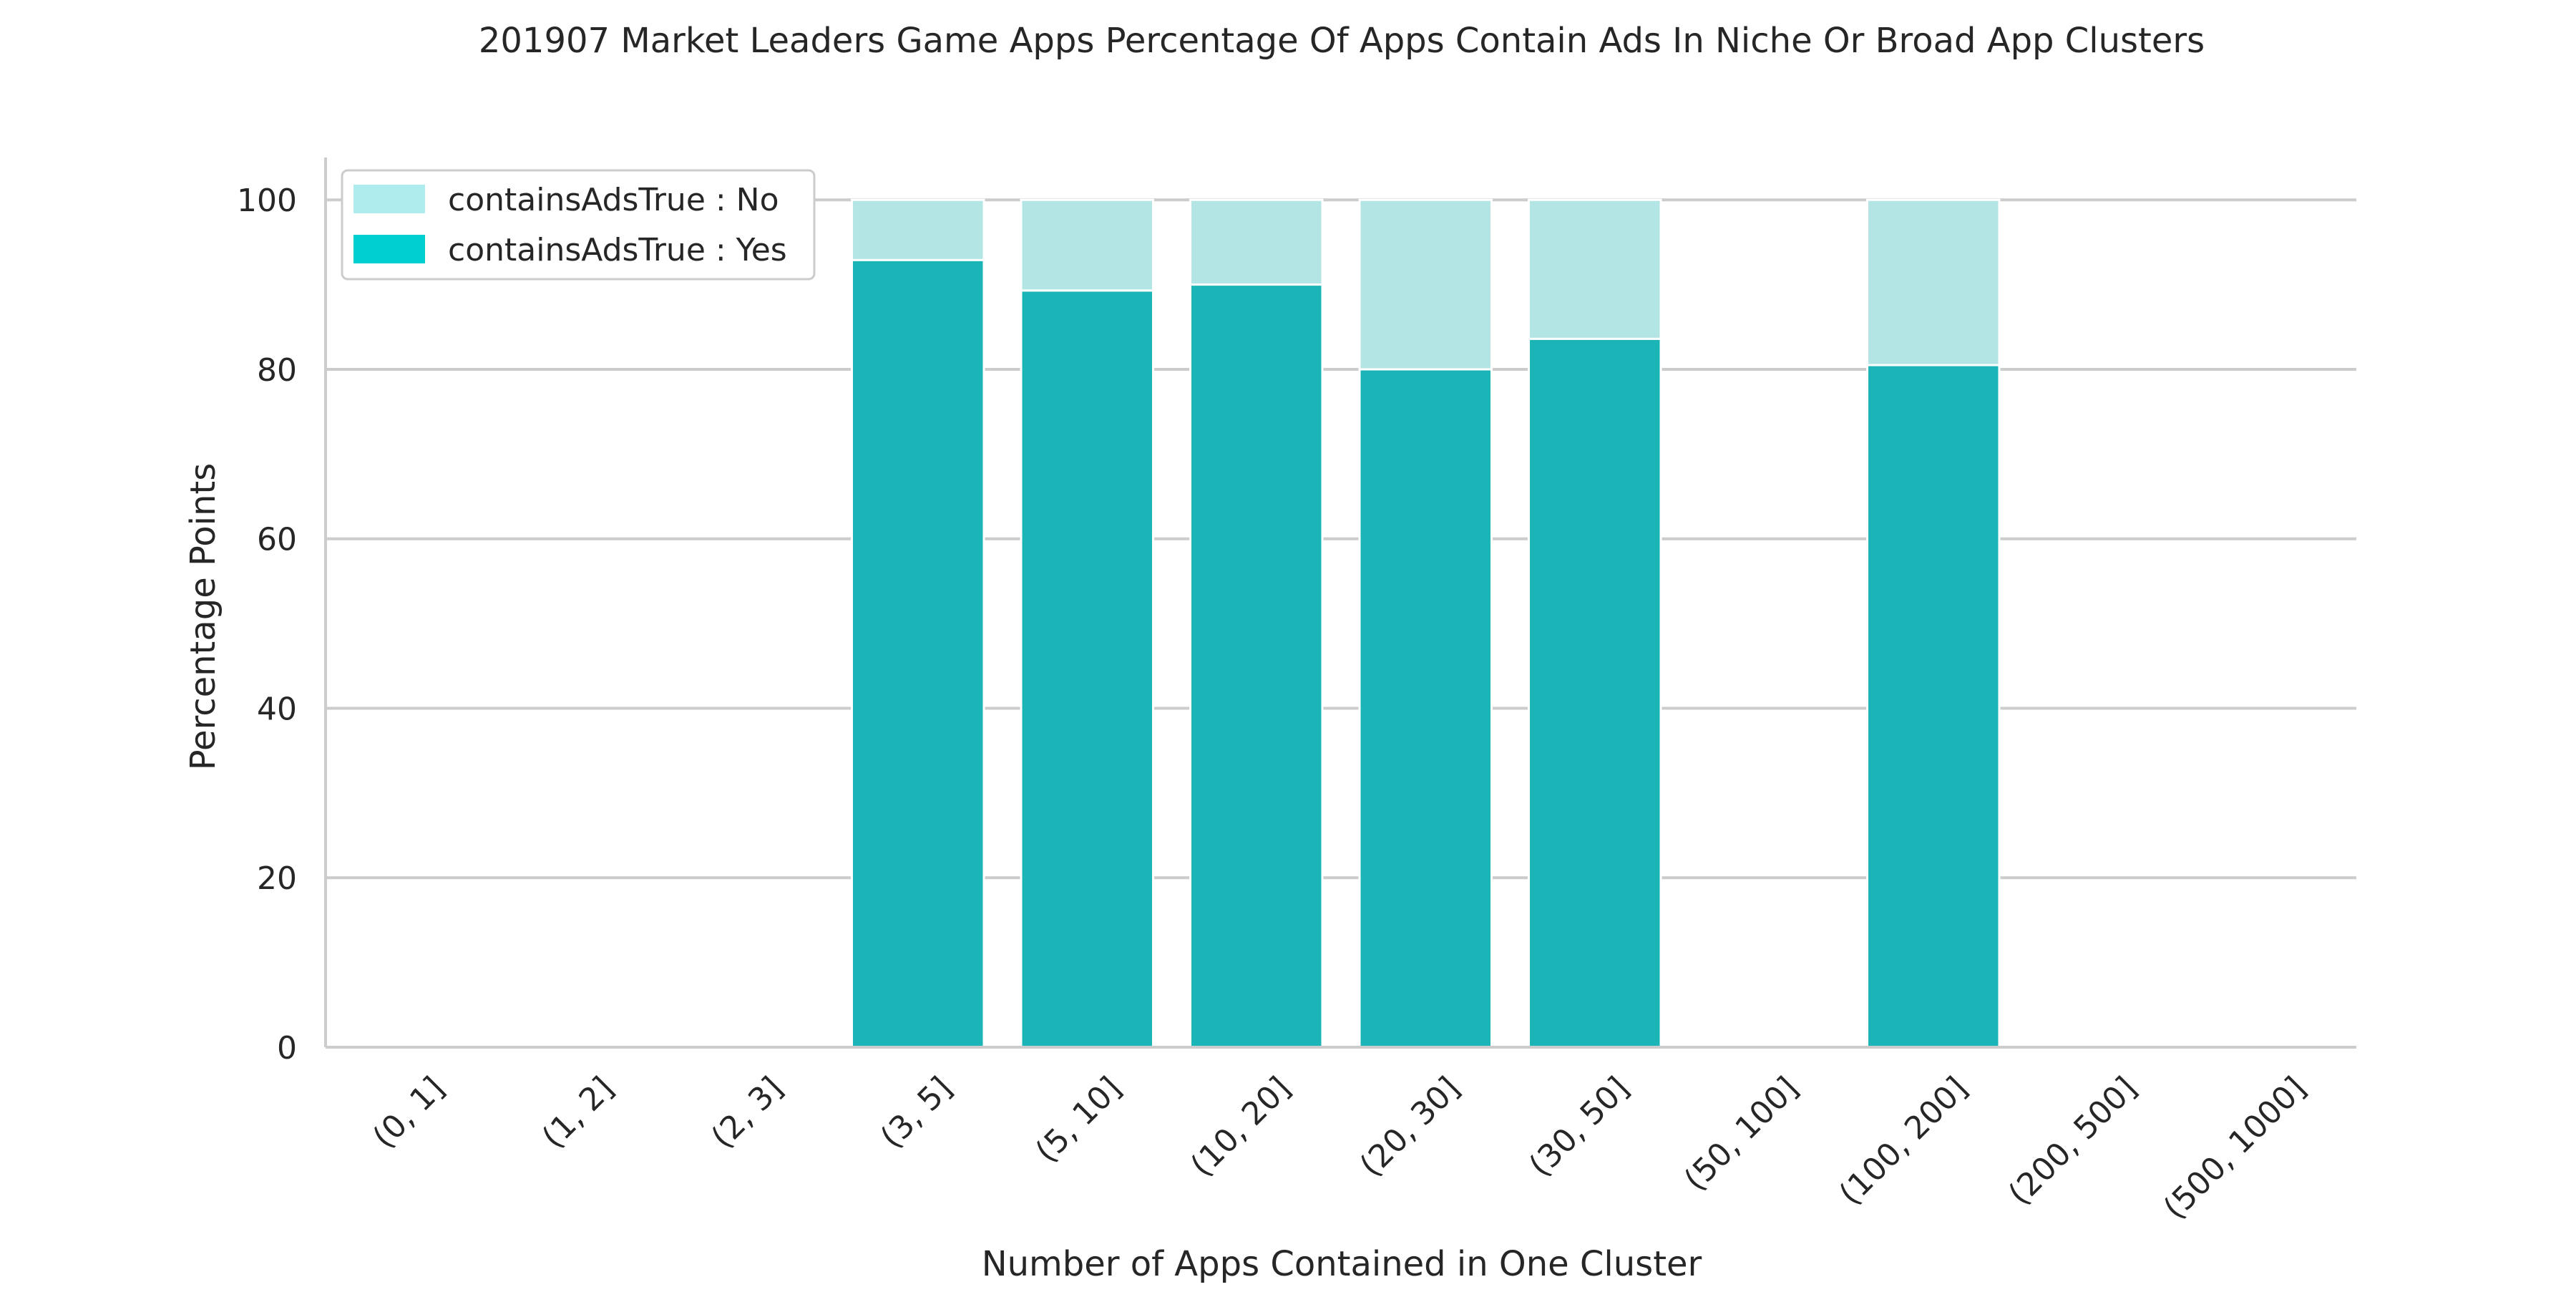 The image size is (2576, 1292). Describe the element at coordinates (747, 1113) in the screenshot. I see `x-tick-label: (2, 3]` at that location.